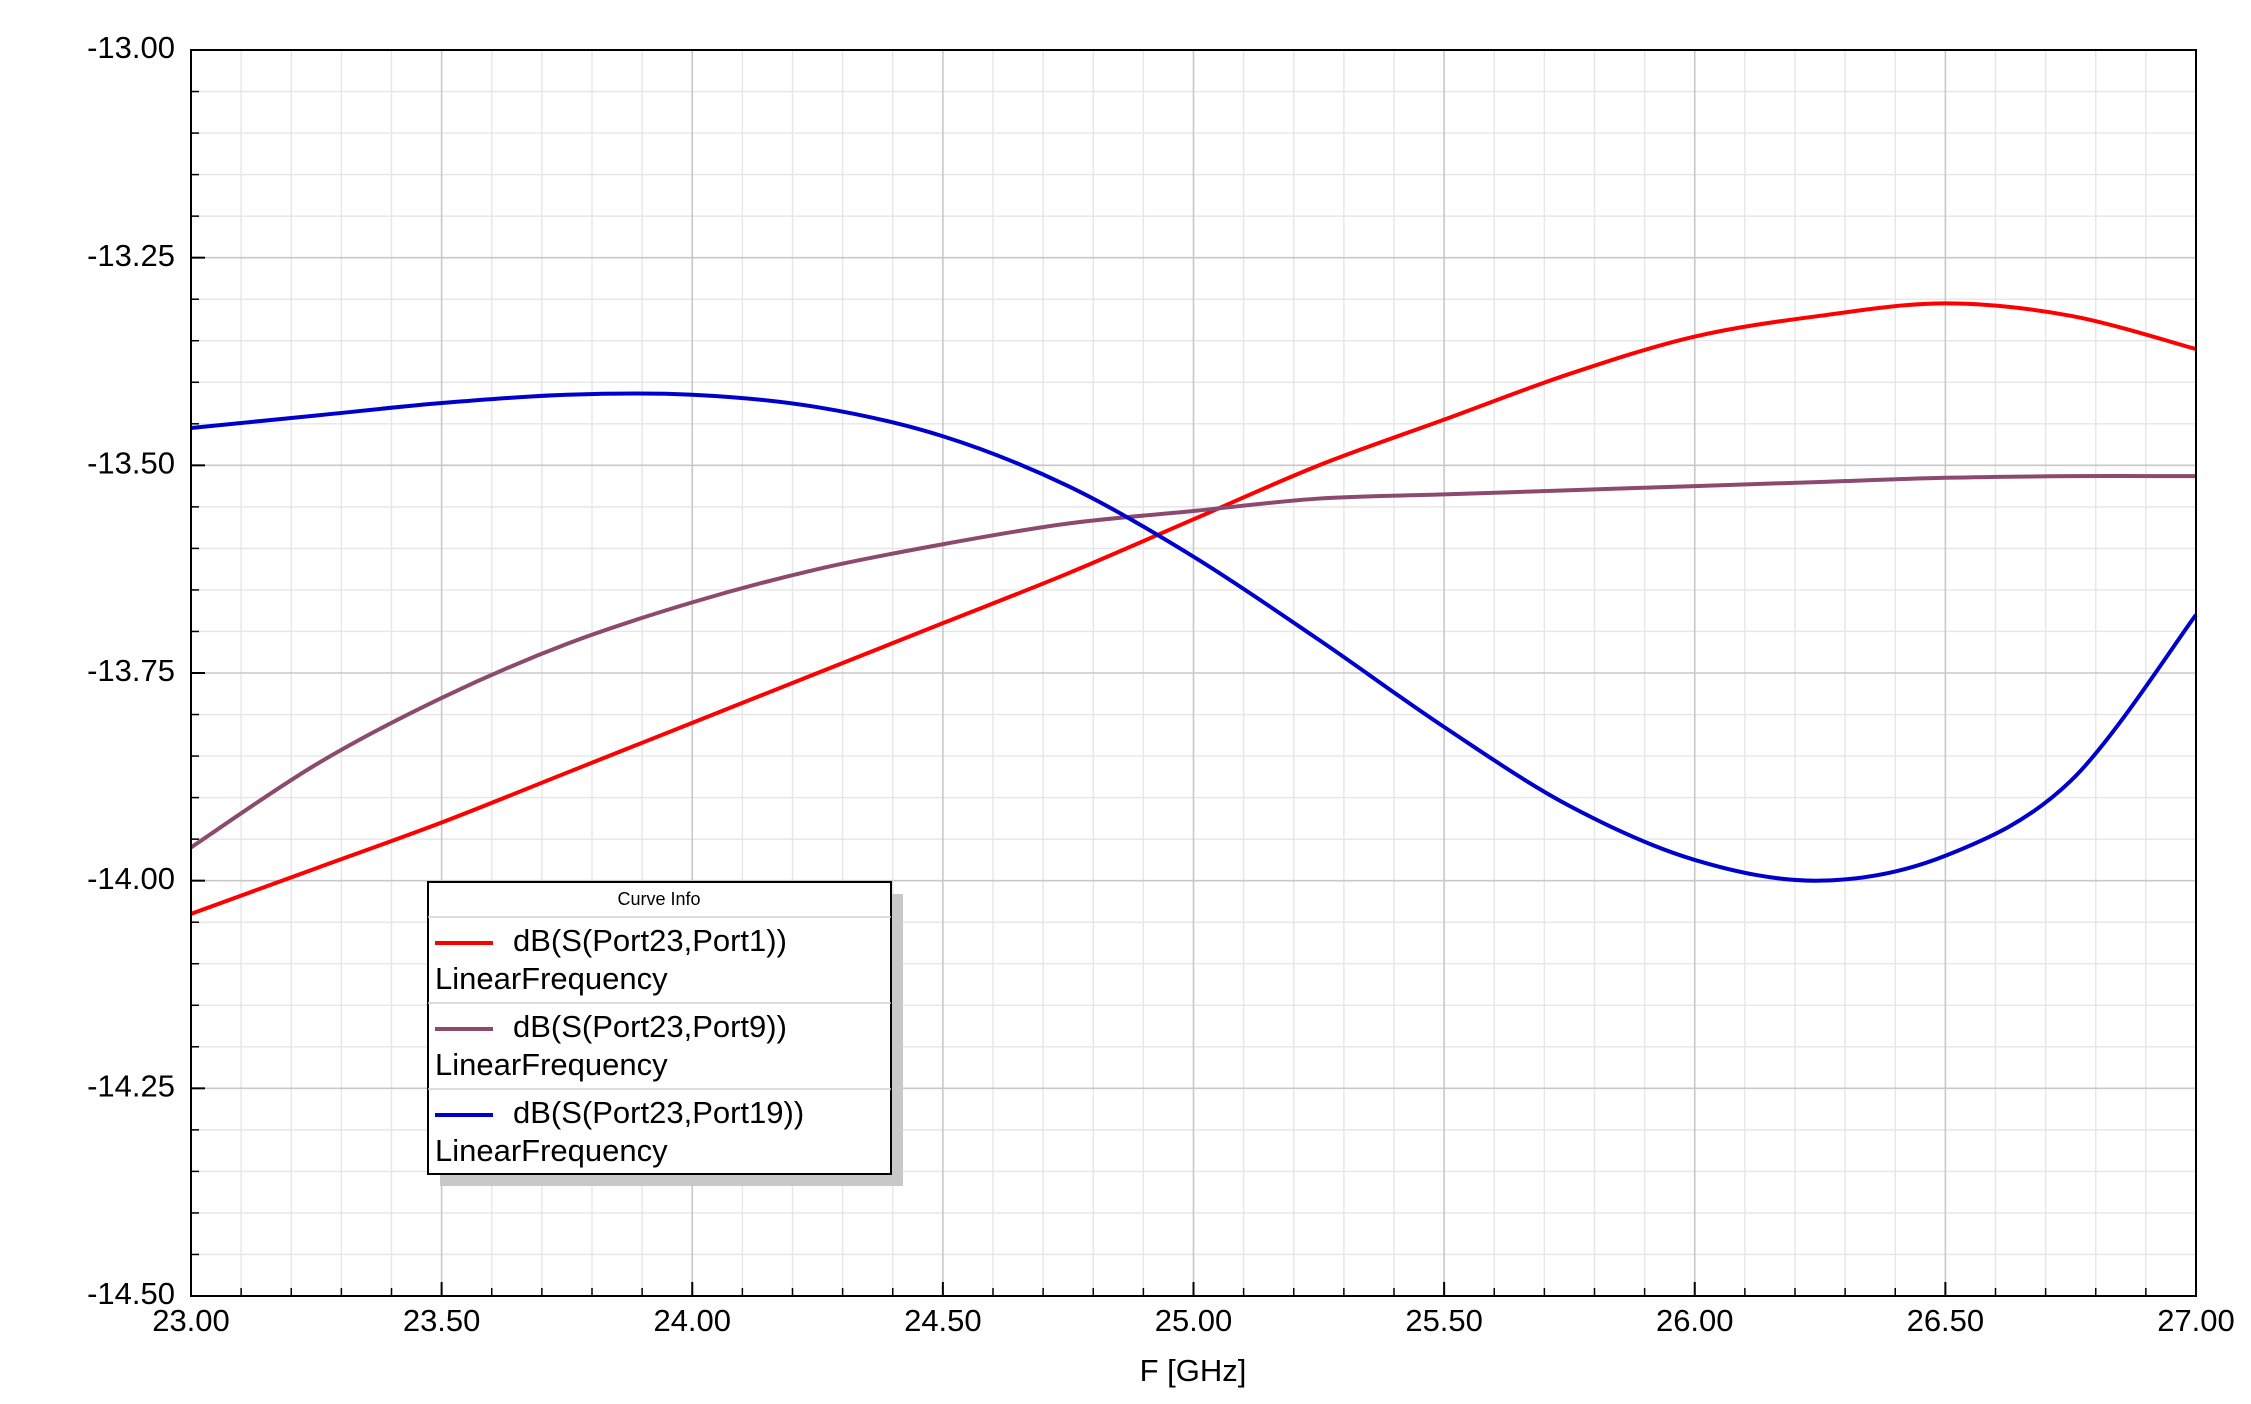 Image resolution: width=2251 pixels, height=1404 pixels. Describe the element at coordinates (131, 47) in the screenshot. I see `y-tick-label: -13.00` at that location.